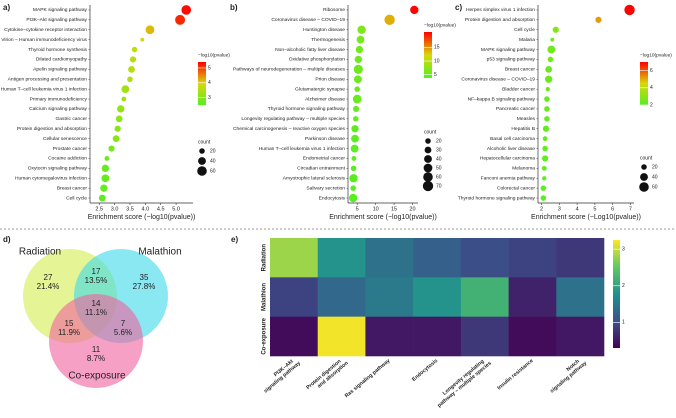 Image resolution: width=676 pixels, height=418 pixels. Describe the element at coordinates (209, 98) in the screenshot. I see `colorbar-tick-label: 3` at that location.